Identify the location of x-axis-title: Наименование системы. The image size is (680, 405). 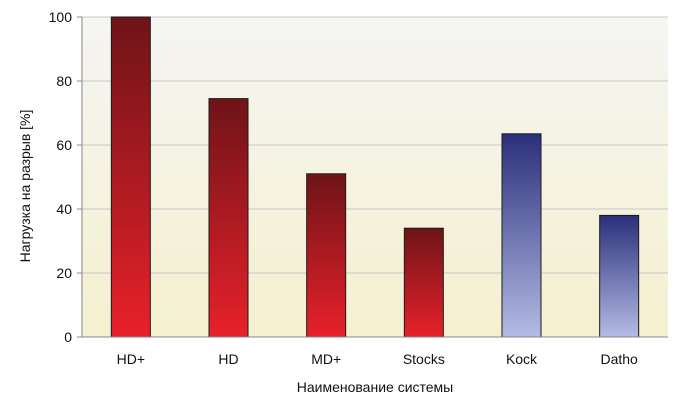
(375, 387).